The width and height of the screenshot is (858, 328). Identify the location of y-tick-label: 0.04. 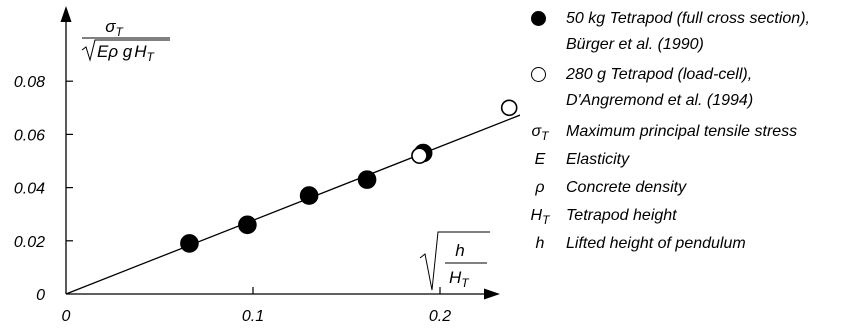
(29, 189).